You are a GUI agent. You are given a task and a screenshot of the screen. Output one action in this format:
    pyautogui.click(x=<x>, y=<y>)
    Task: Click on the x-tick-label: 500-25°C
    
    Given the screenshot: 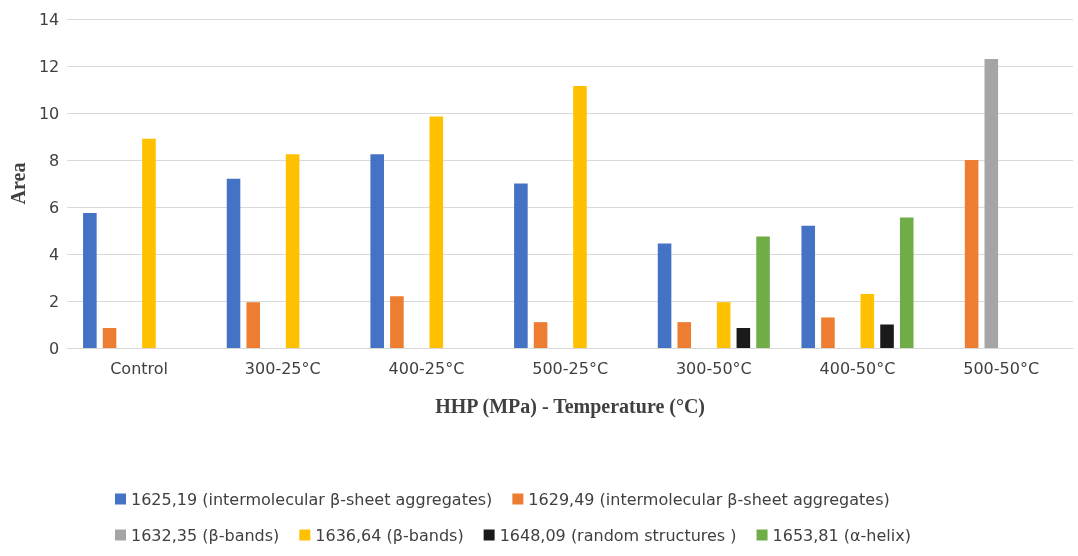 What is the action you would take?
    pyautogui.click(x=570, y=368)
    